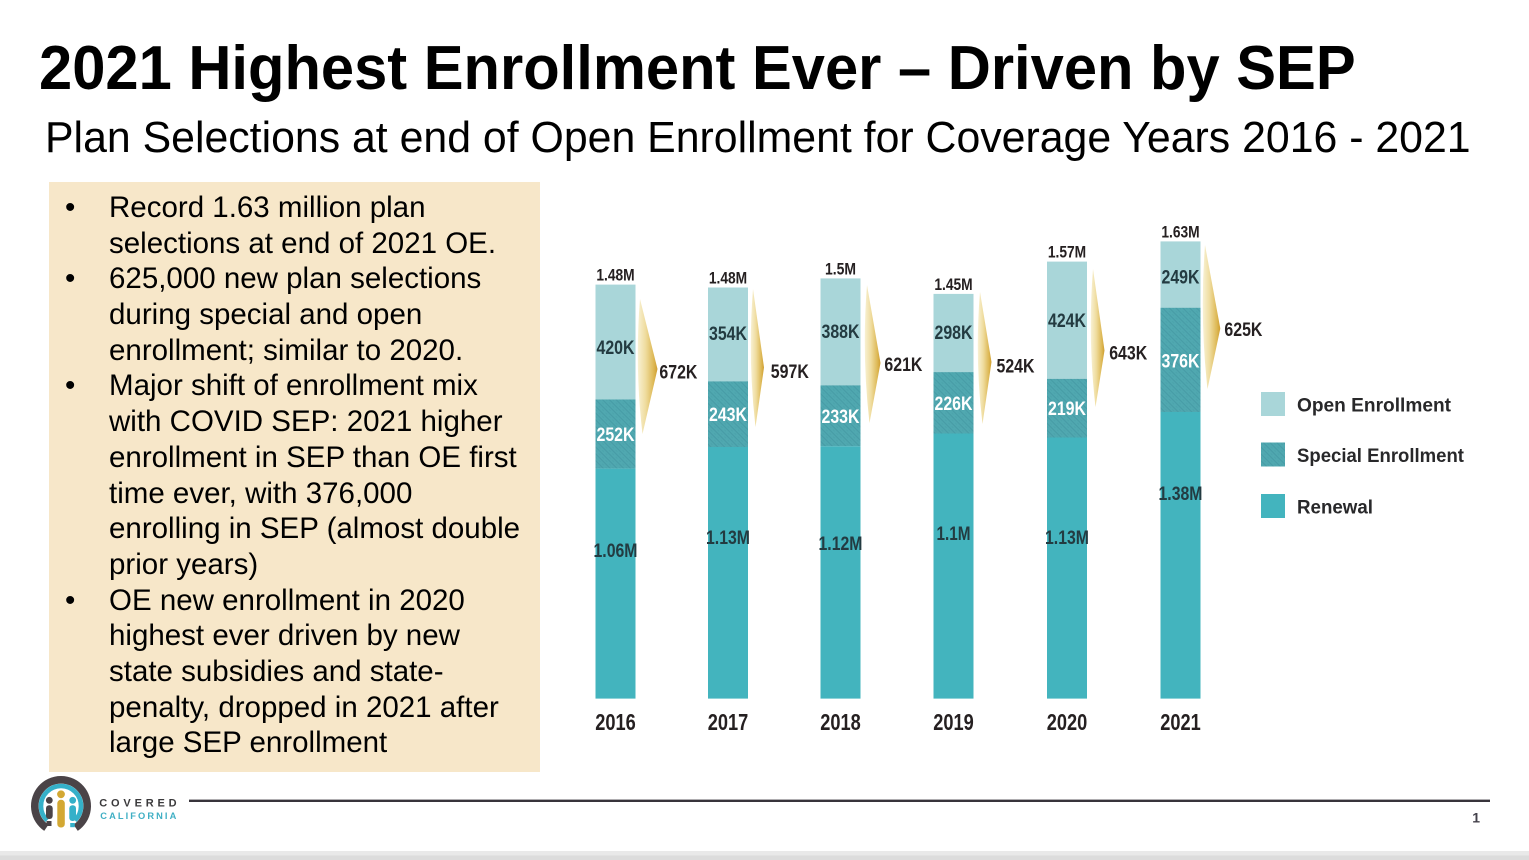 The height and width of the screenshot is (860, 1529). What do you see at coordinates (616, 435) in the screenshot?
I see `svg-text: 252K` at bounding box center [616, 435].